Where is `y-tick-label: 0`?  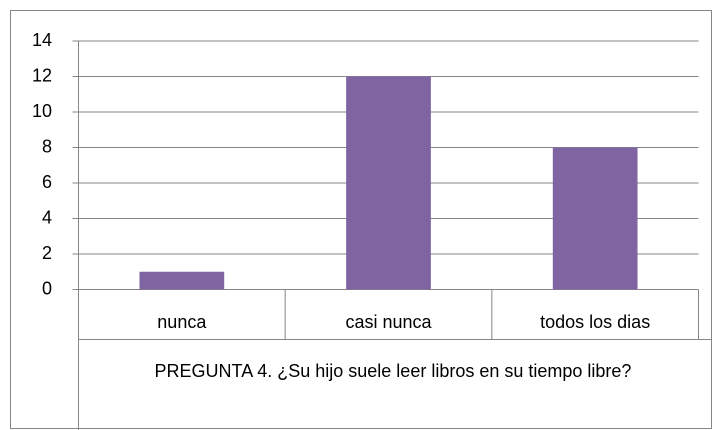 y-tick-label: 0 is located at coordinates (47, 288).